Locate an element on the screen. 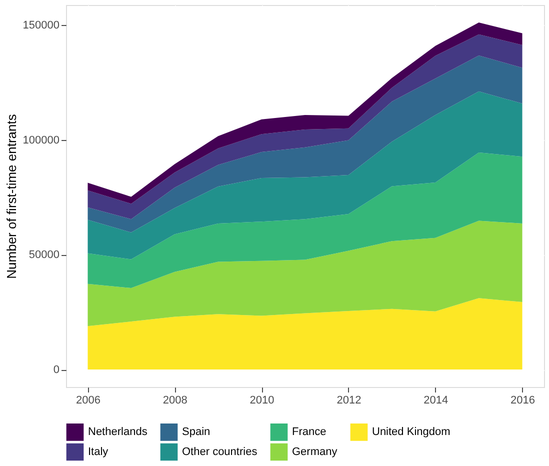  x-tick-label: 2016 is located at coordinates (523, 400).